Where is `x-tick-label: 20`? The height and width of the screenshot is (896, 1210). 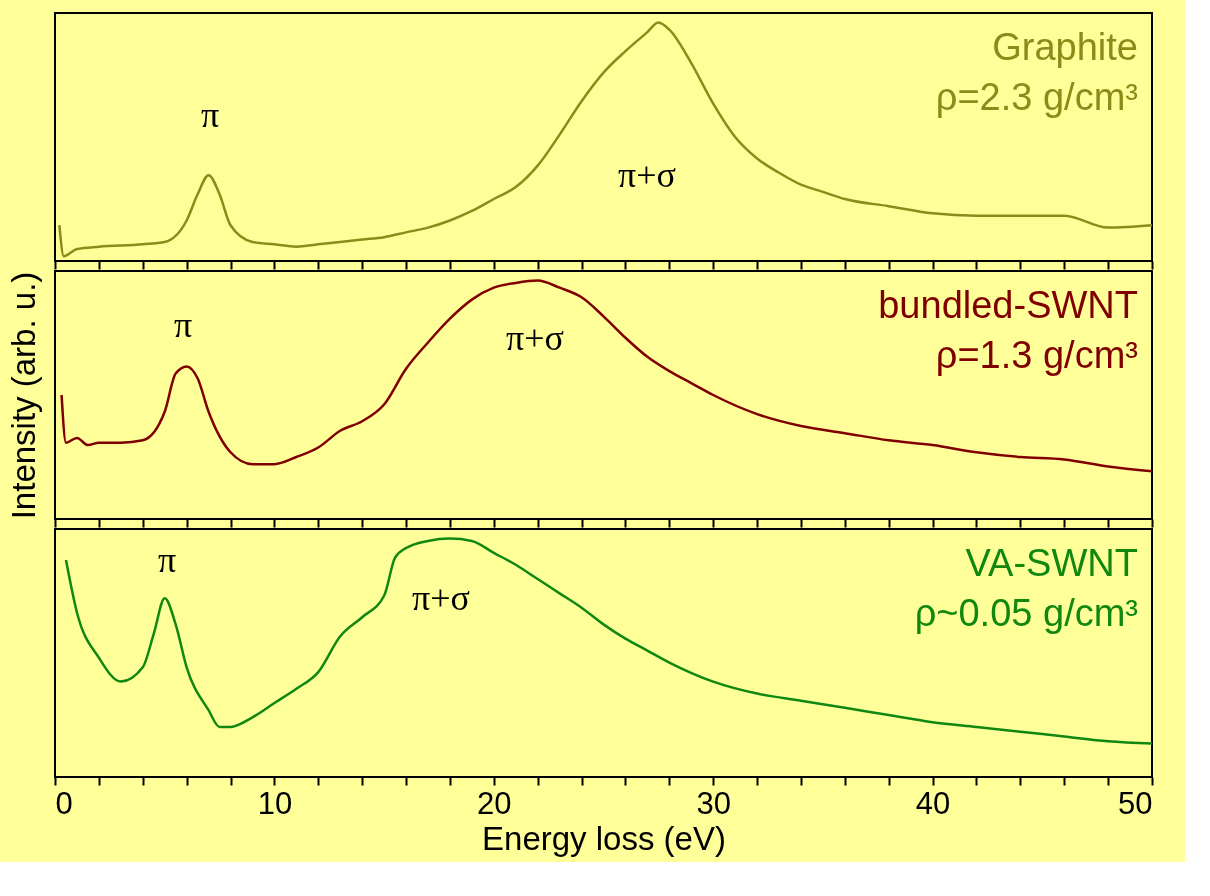 x-tick-label: 20 is located at coordinates (494, 803).